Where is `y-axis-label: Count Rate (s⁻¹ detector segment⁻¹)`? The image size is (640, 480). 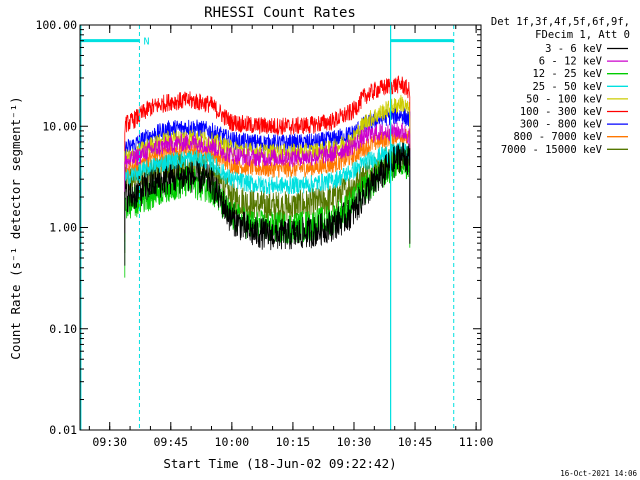 y-axis-label: Count Rate (s⁻¹ detector segment⁻¹) is located at coordinates (15, 227).